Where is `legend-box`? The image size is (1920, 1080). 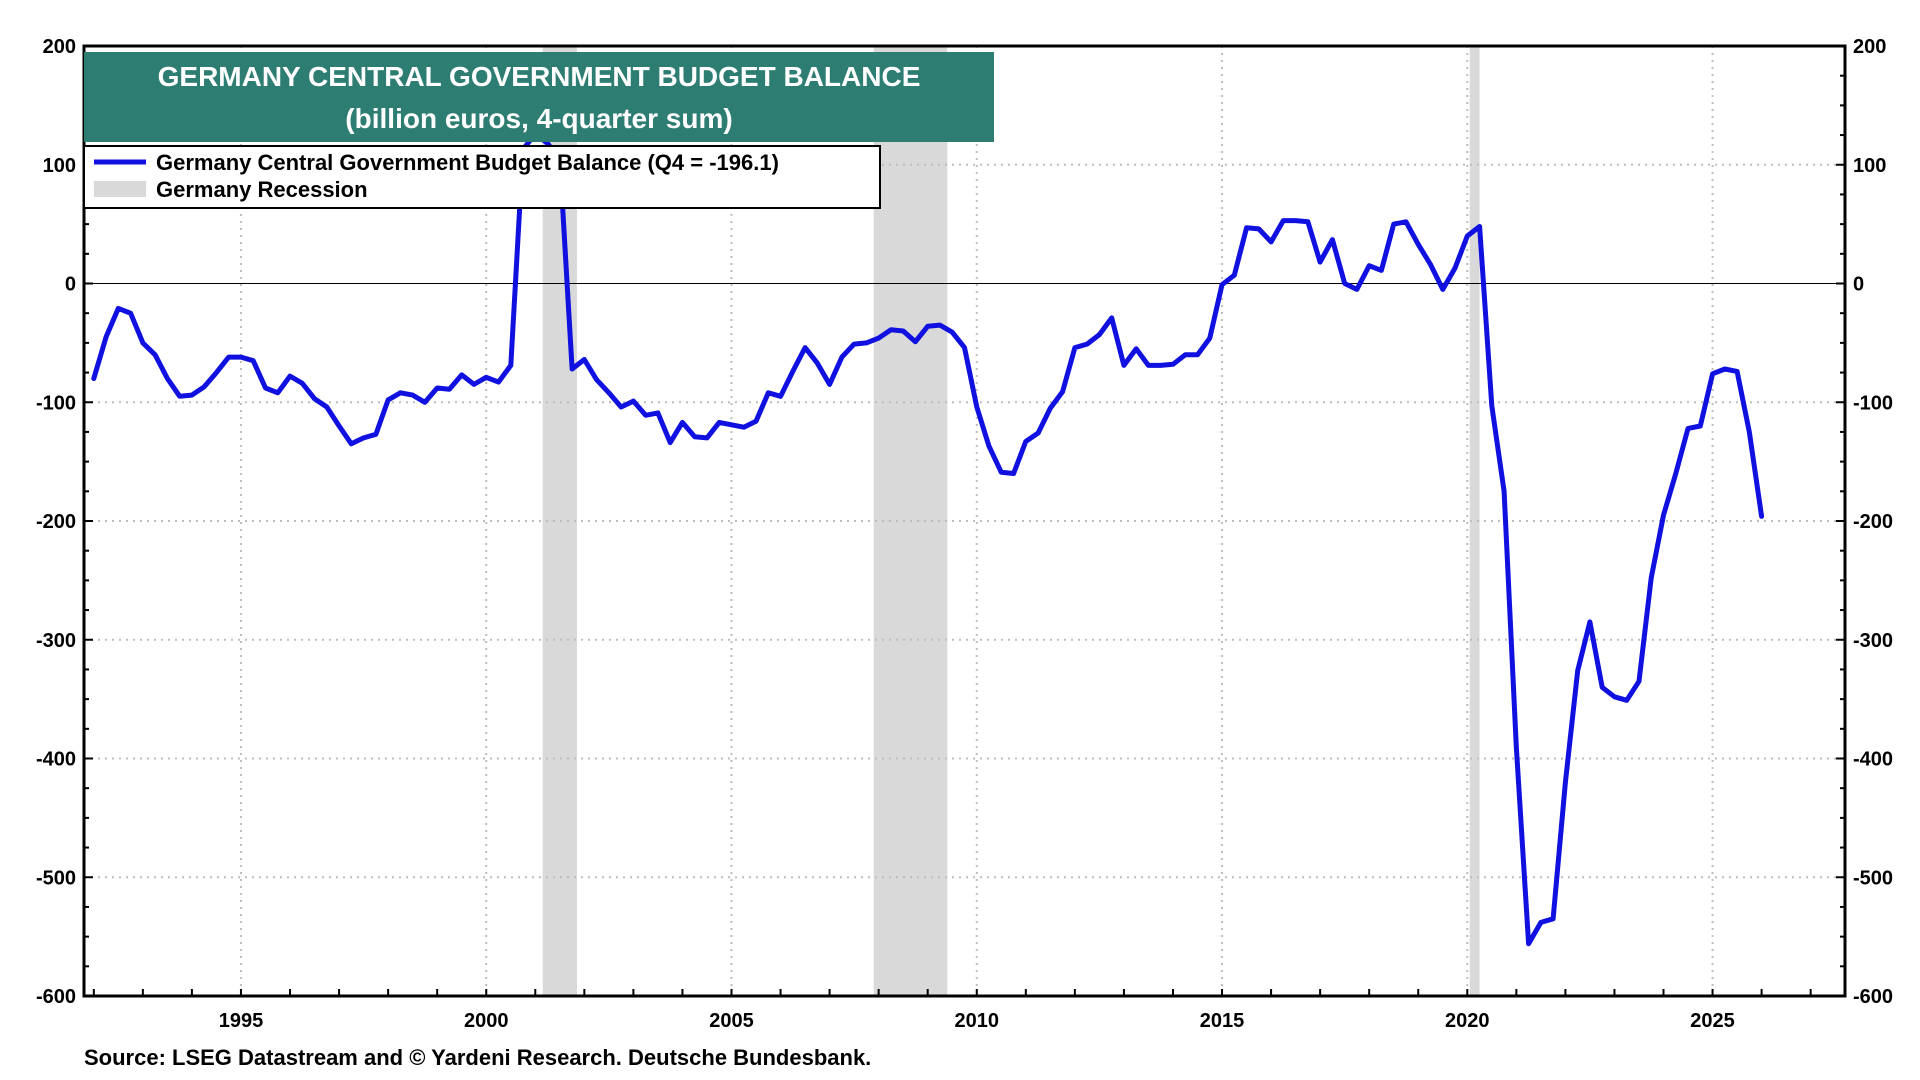
legend-box is located at coordinates (482, 177).